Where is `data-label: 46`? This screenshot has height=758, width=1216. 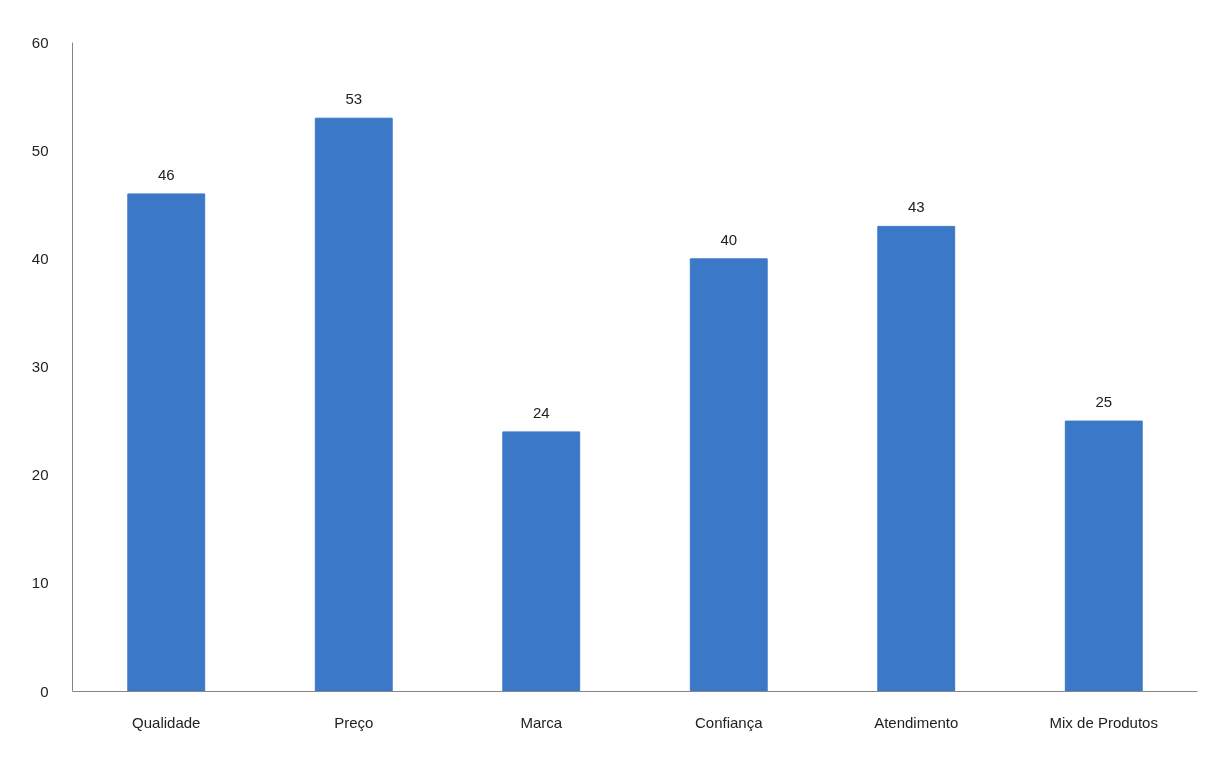
data-label: 46 is located at coordinates (166, 174).